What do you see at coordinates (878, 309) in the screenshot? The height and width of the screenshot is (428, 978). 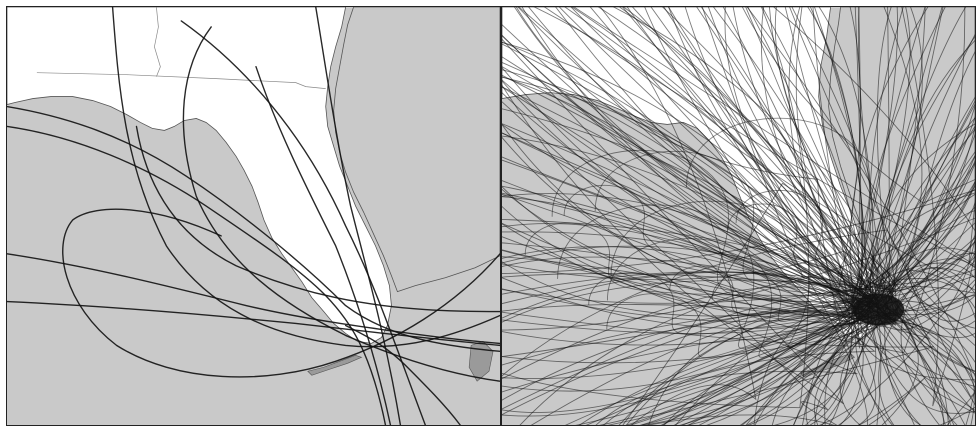 I see `track-convergence-core` at bounding box center [878, 309].